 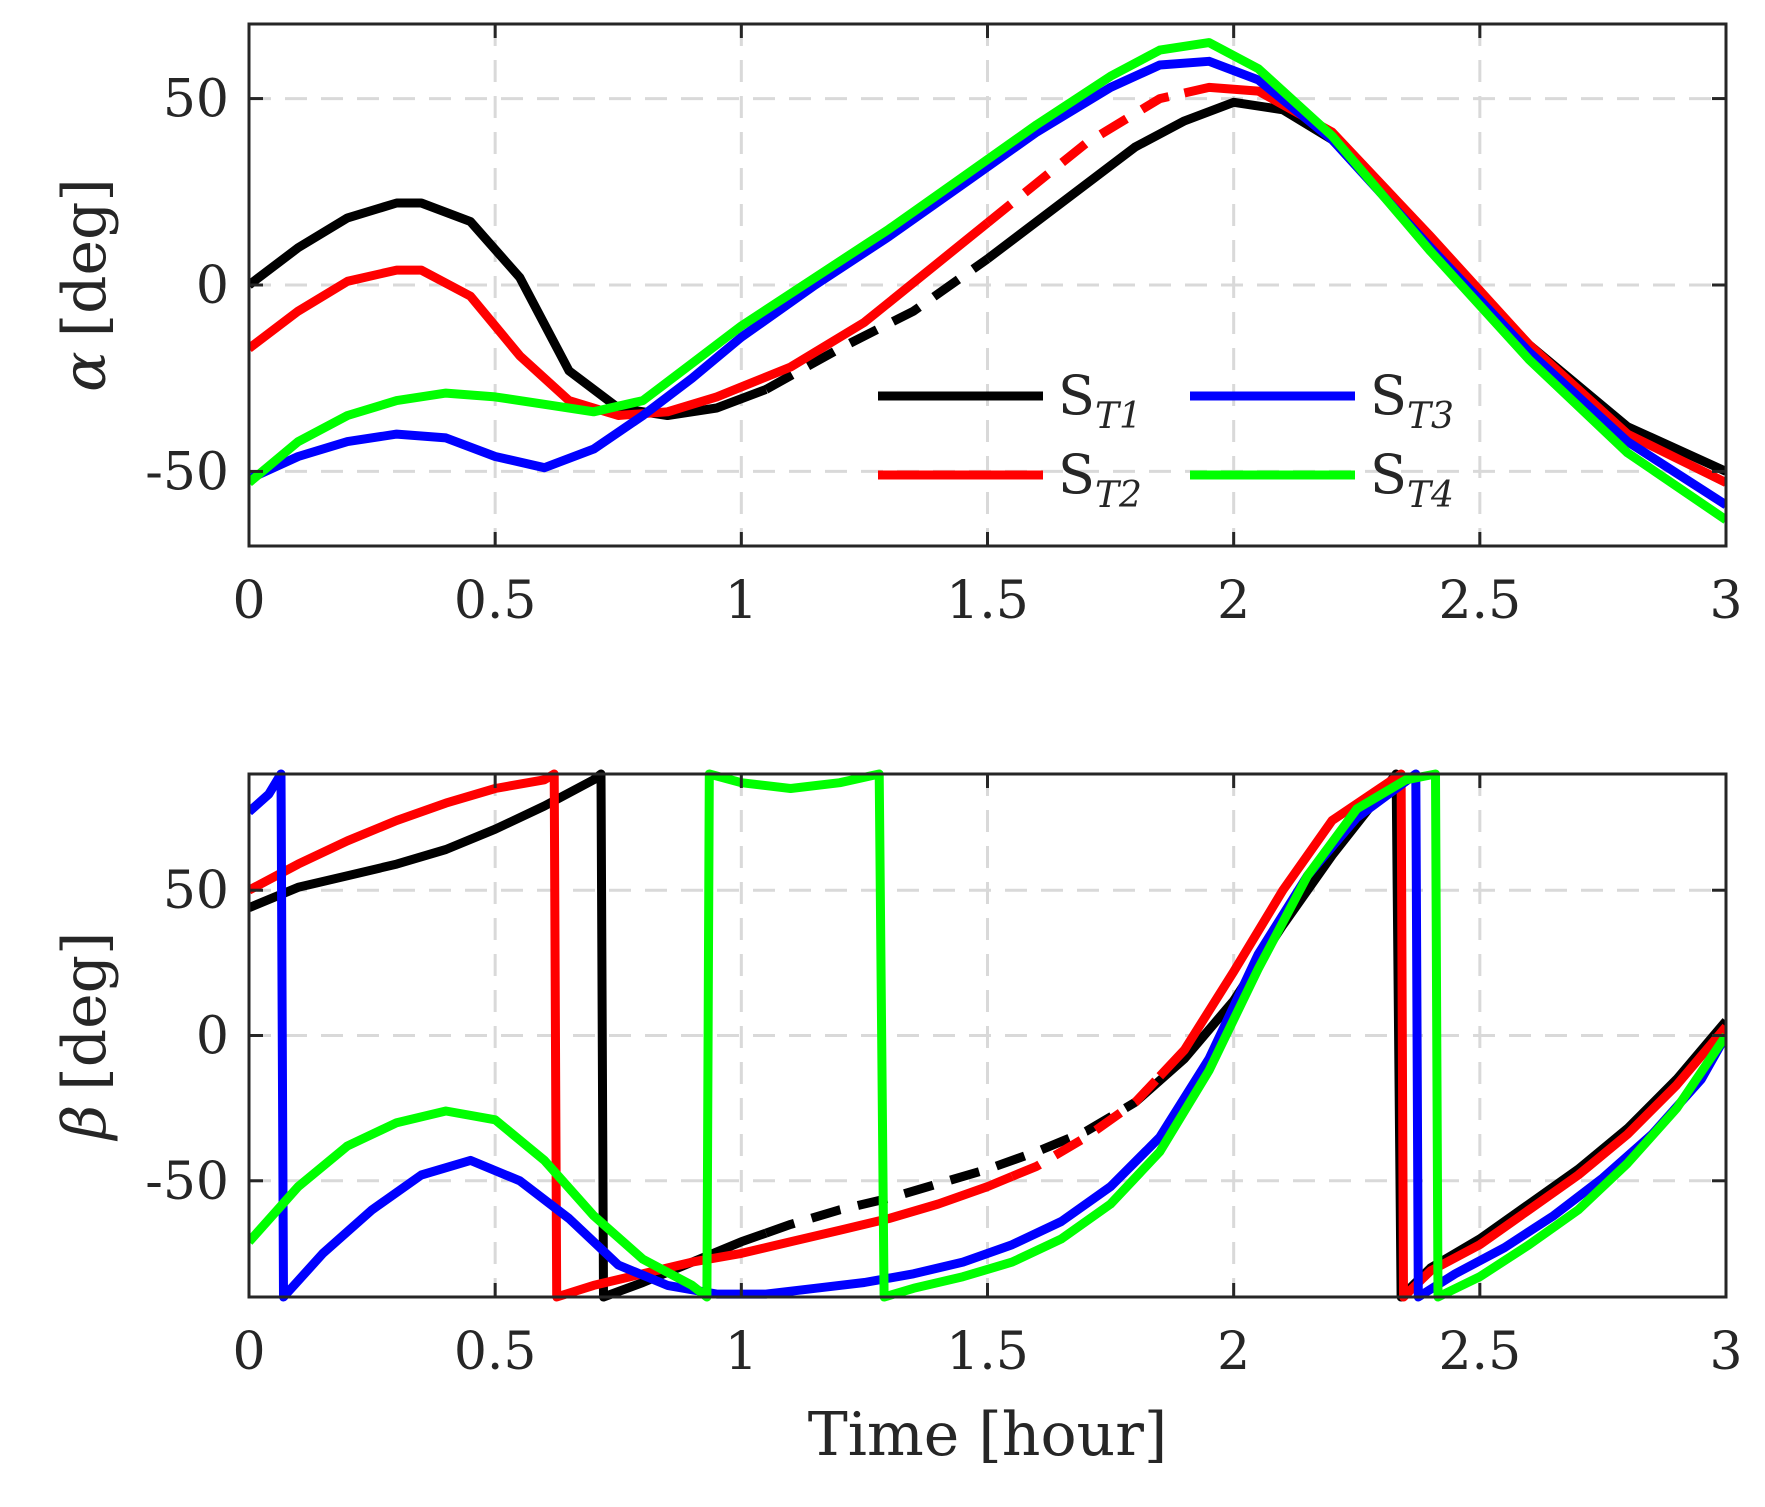 I want to click on legend-label: ST3, so click(x=1412, y=400).